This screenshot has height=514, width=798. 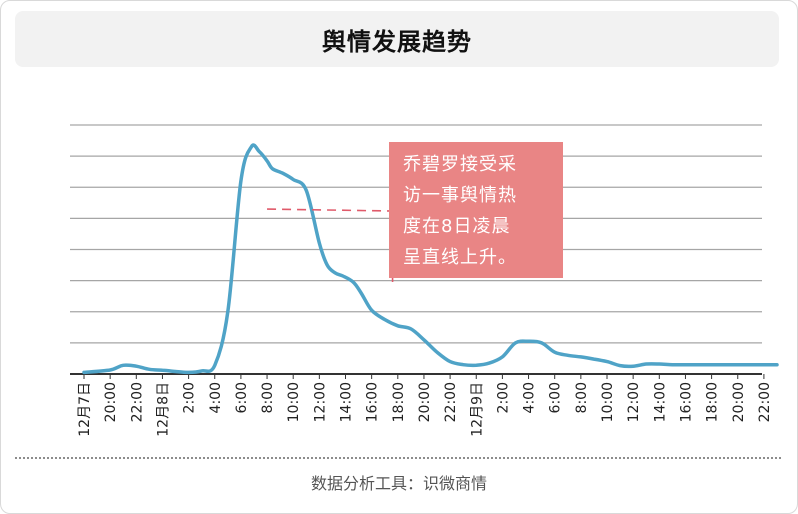 I want to click on x-tick-label: 12月7日, so click(x=85, y=409).